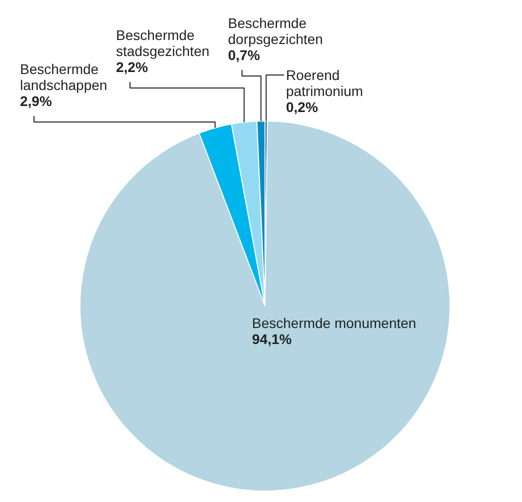 This screenshot has width=522, height=502. What do you see at coordinates (272, 339) in the screenshot?
I see `data-label: 94,1%` at bounding box center [272, 339].